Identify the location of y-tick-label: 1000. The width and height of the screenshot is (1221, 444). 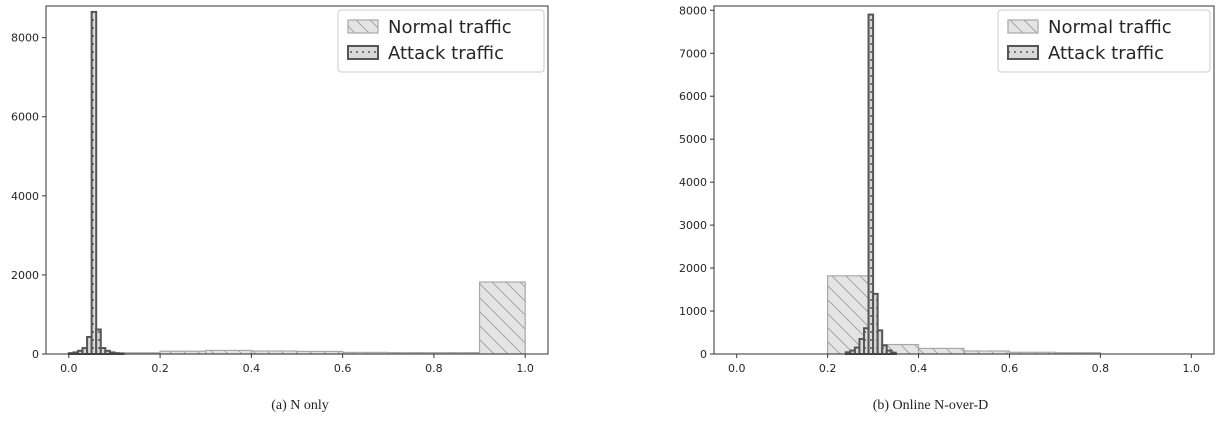
(693, 311).